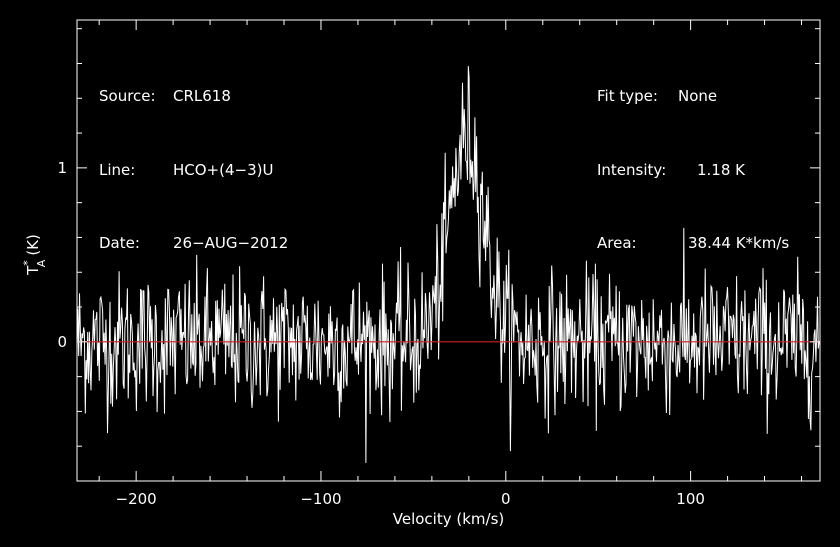 The height and width of the screenshot is (547, 840). Describe the element at coordinates (448, 519) in the screenshot. I see `x-axis-label: Velocity (km/s)` at that location.